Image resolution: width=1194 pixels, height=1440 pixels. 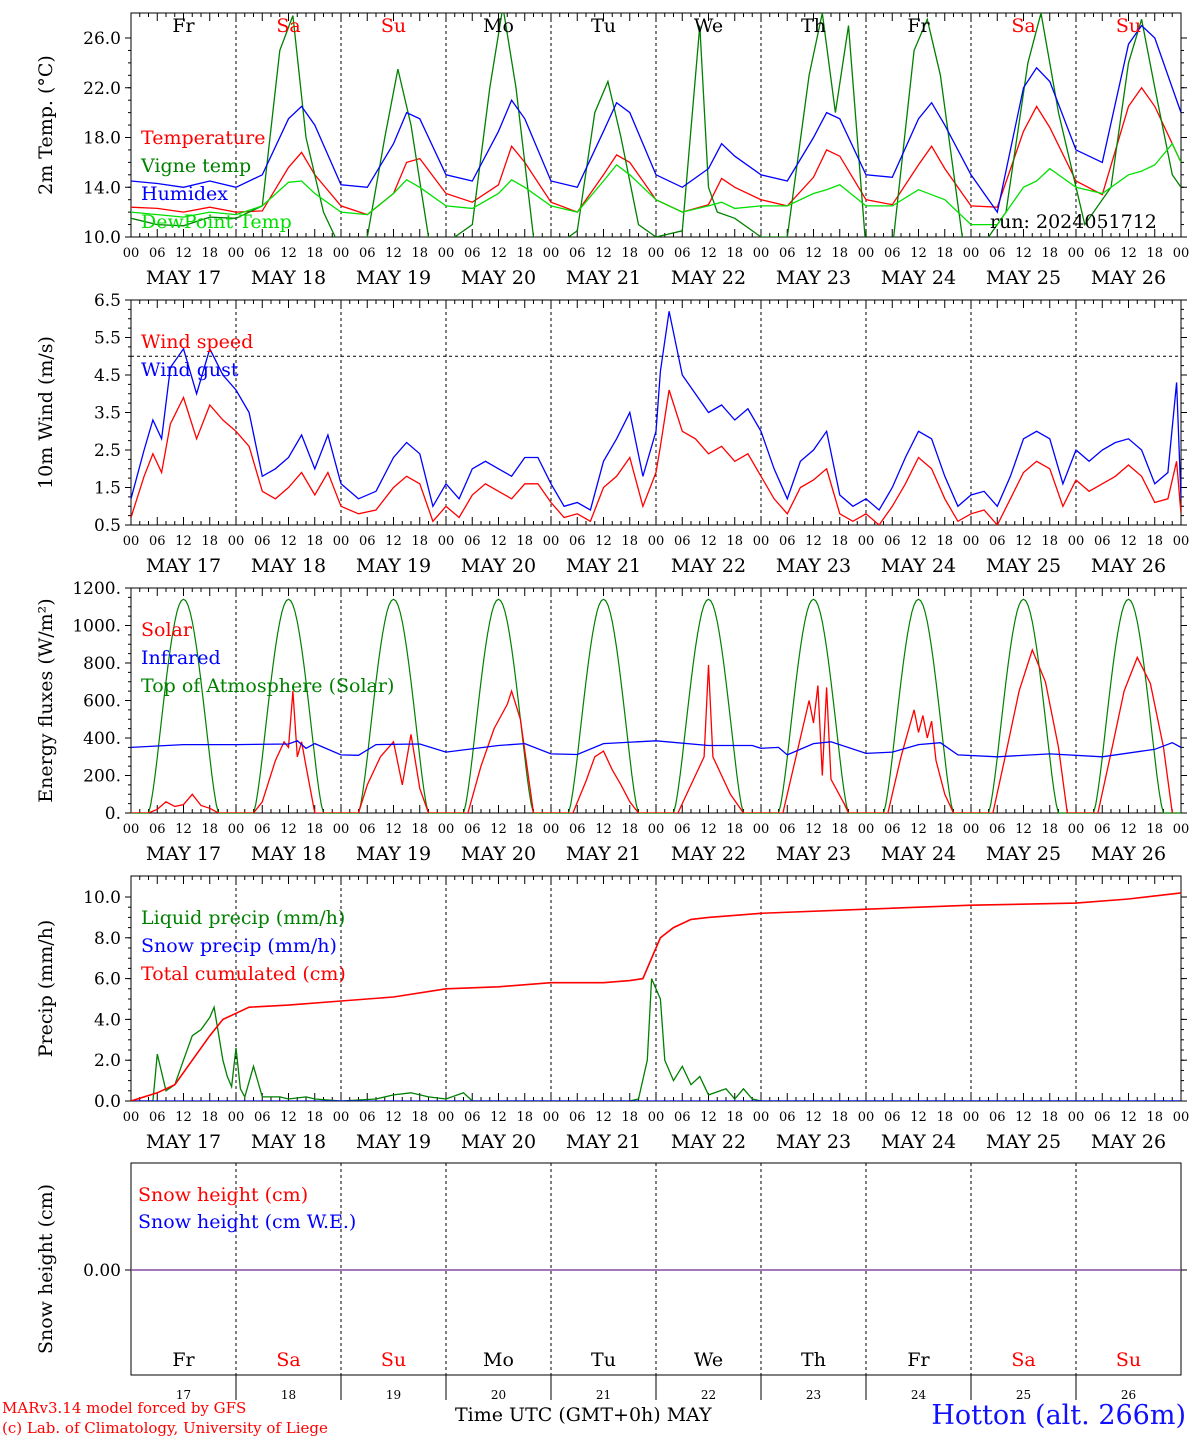 I want to click on date-label: MAY 17, so click(x=183, y=854).